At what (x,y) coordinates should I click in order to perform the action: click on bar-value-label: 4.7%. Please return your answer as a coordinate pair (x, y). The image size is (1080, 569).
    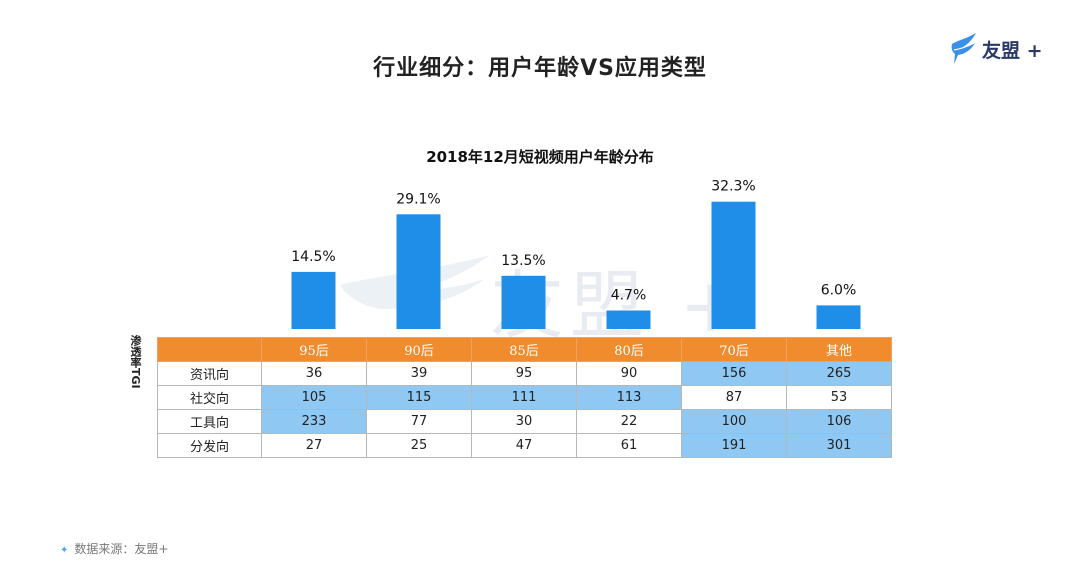
    Looking at the image, I should click on (629, 296).